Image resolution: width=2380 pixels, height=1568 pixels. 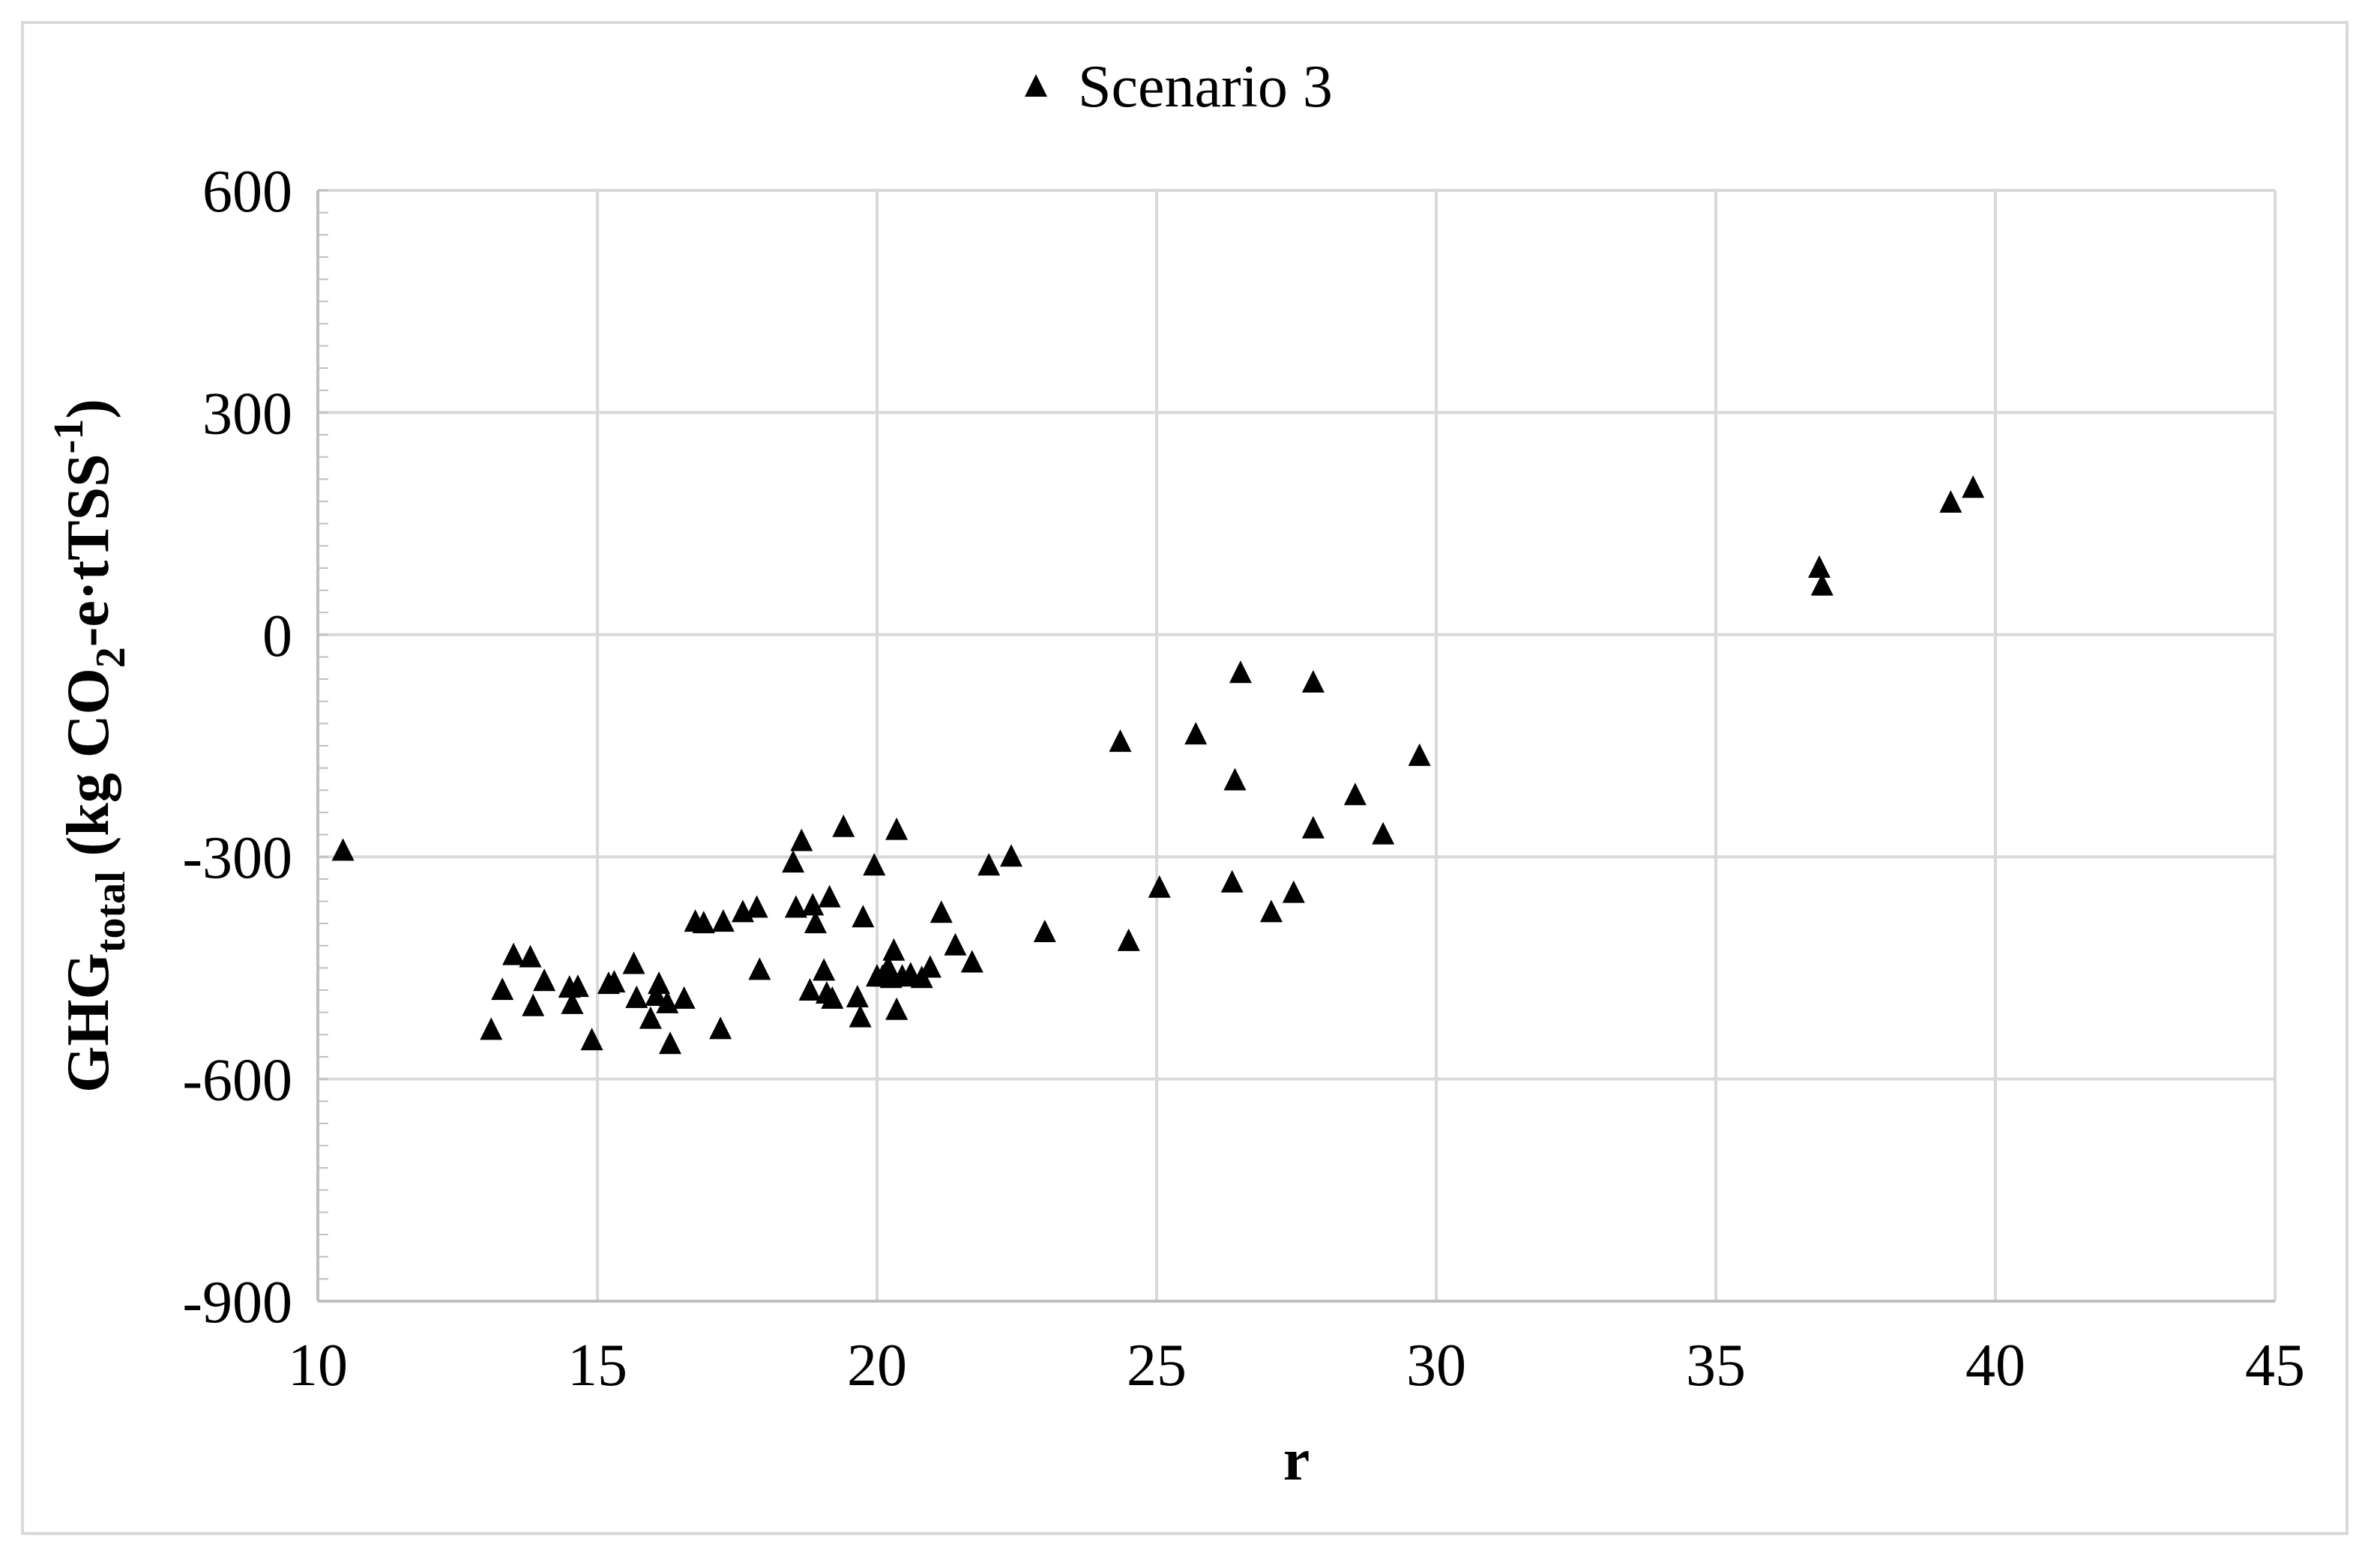 What do you see at coordinates (597, 1366) in the screenshot?
I see `x-tick-label: 15` at bounding box center [597, 1366].